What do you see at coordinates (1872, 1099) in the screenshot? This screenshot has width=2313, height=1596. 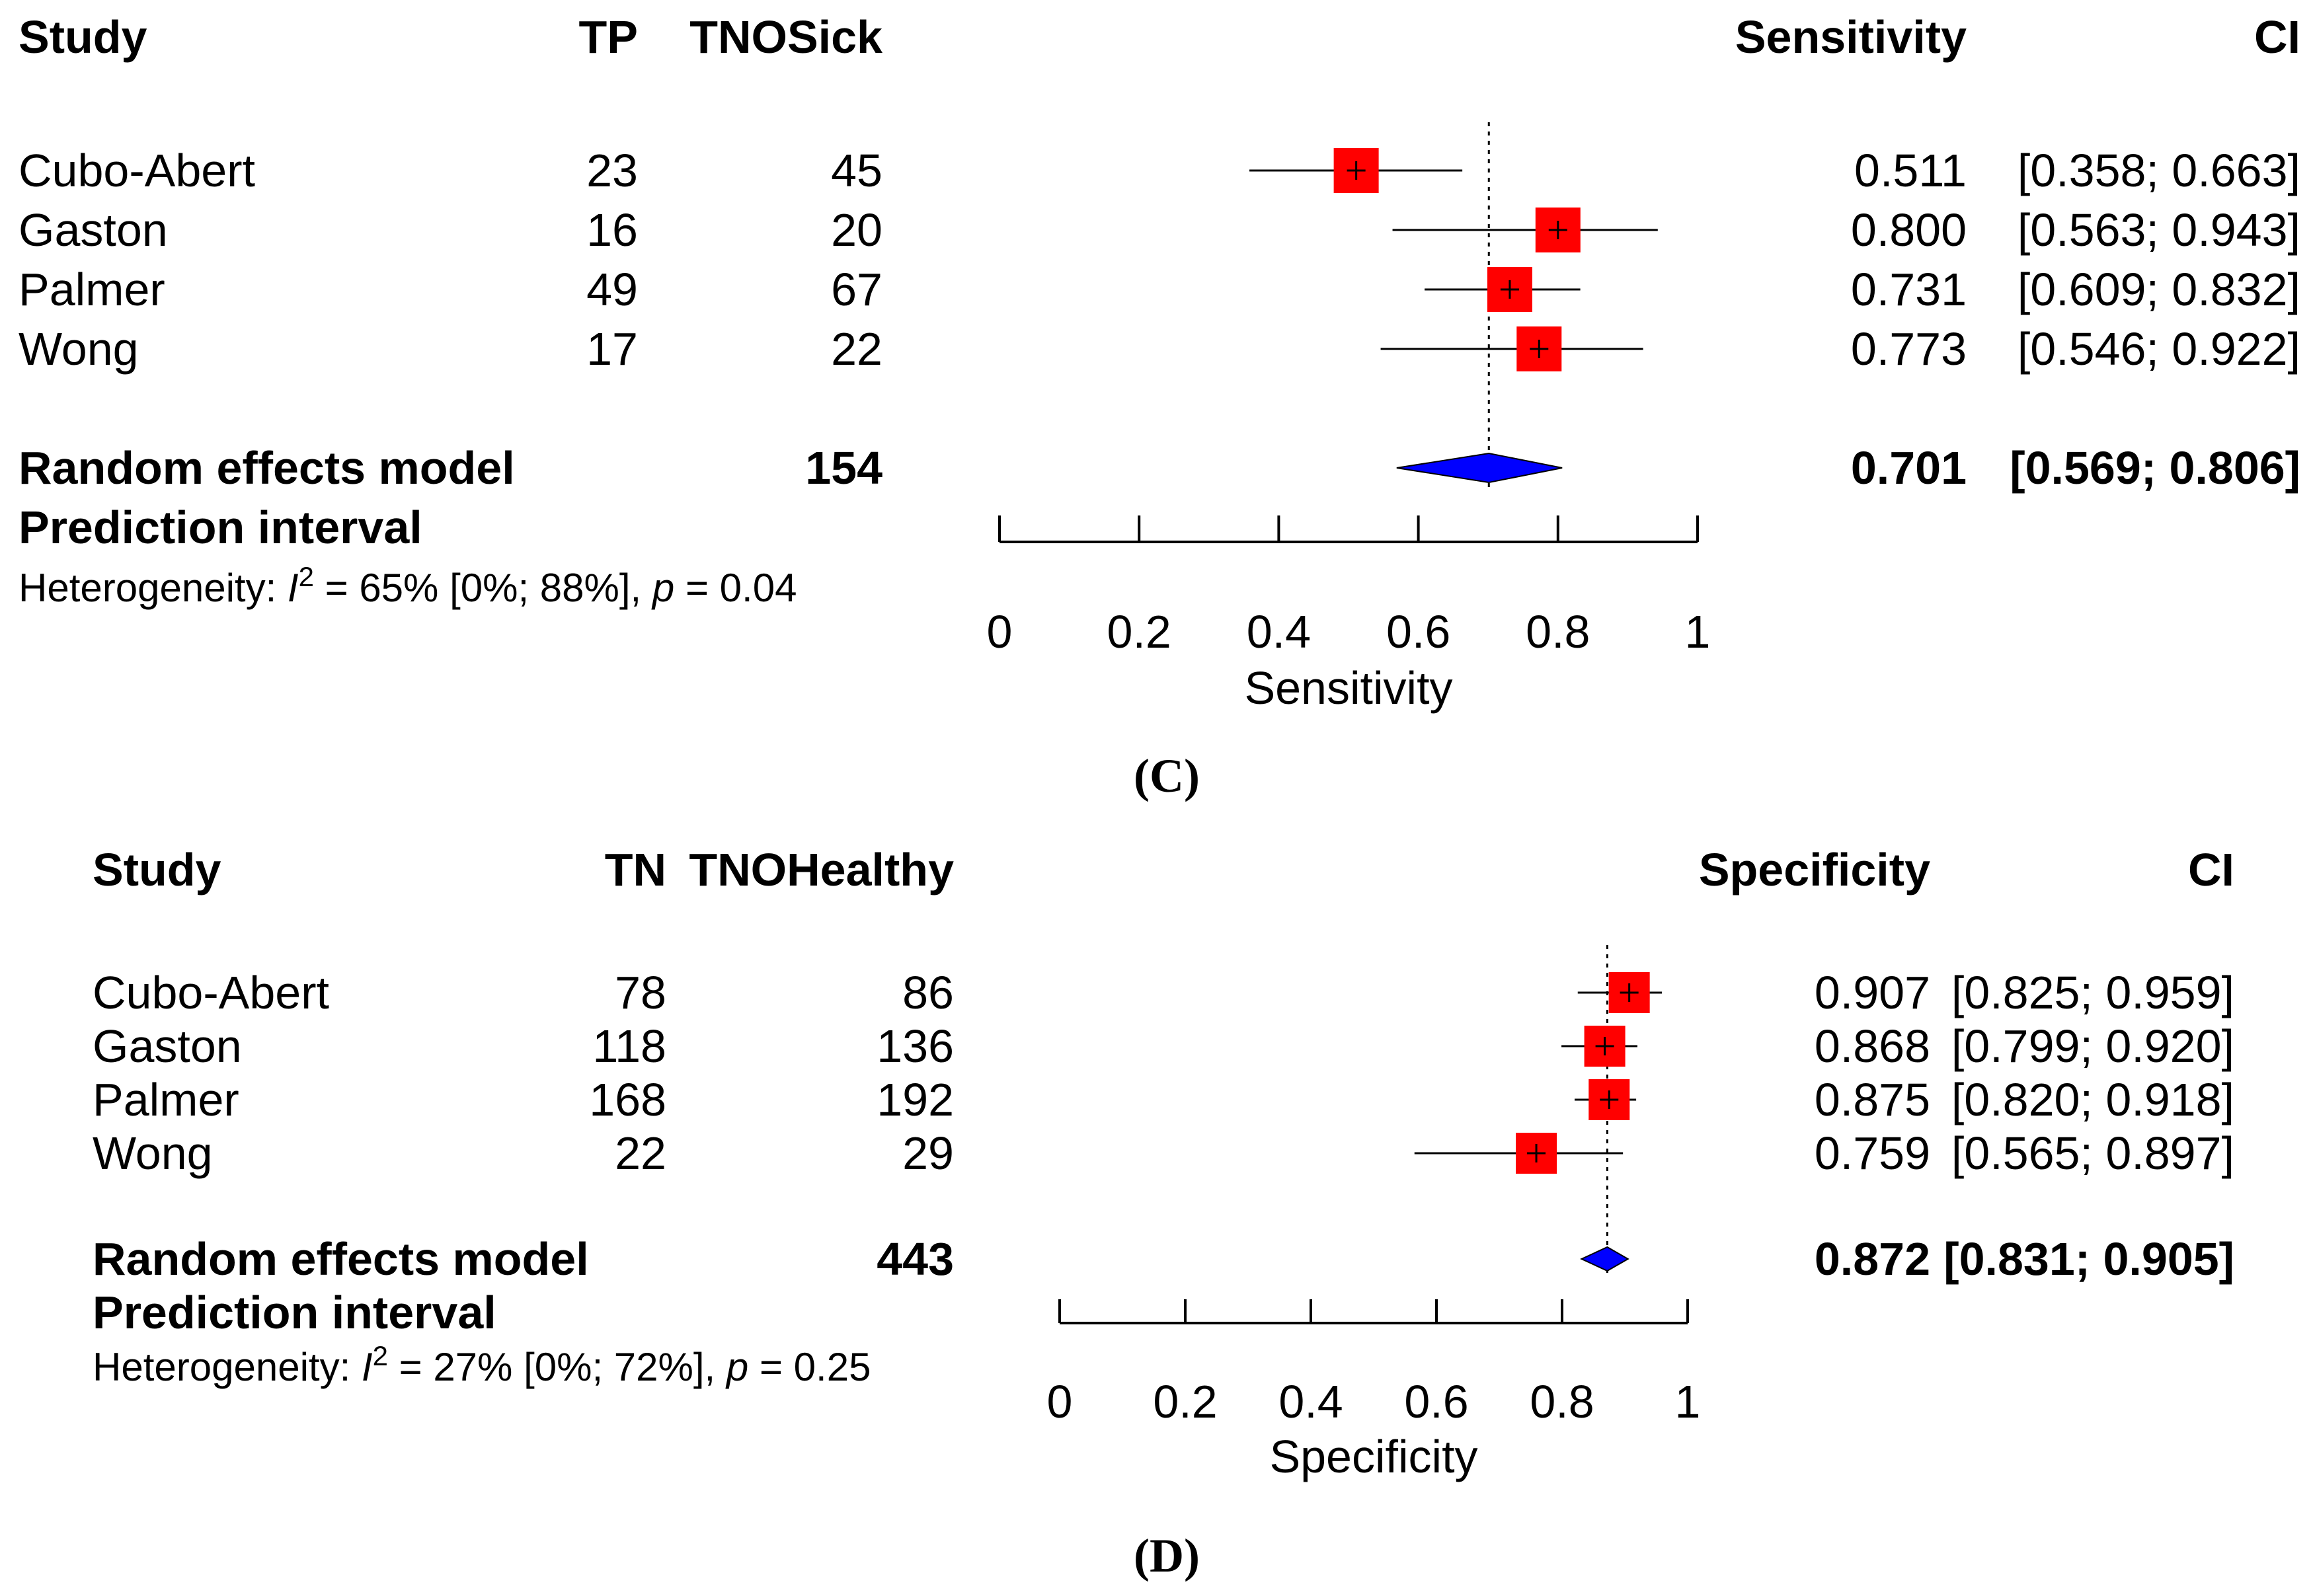 I see `study-estimate: 0.875` at bounding box center [1872, 1099].